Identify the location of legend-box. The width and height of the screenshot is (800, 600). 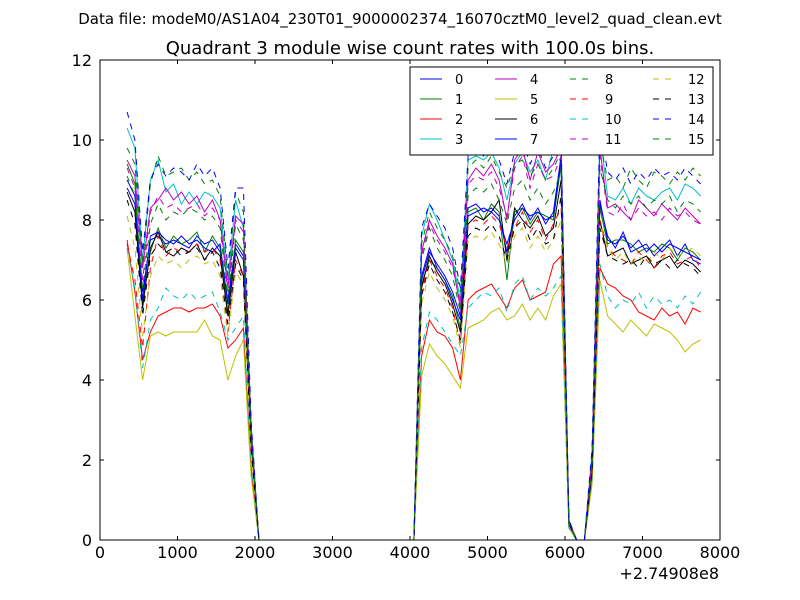
(561, 111).